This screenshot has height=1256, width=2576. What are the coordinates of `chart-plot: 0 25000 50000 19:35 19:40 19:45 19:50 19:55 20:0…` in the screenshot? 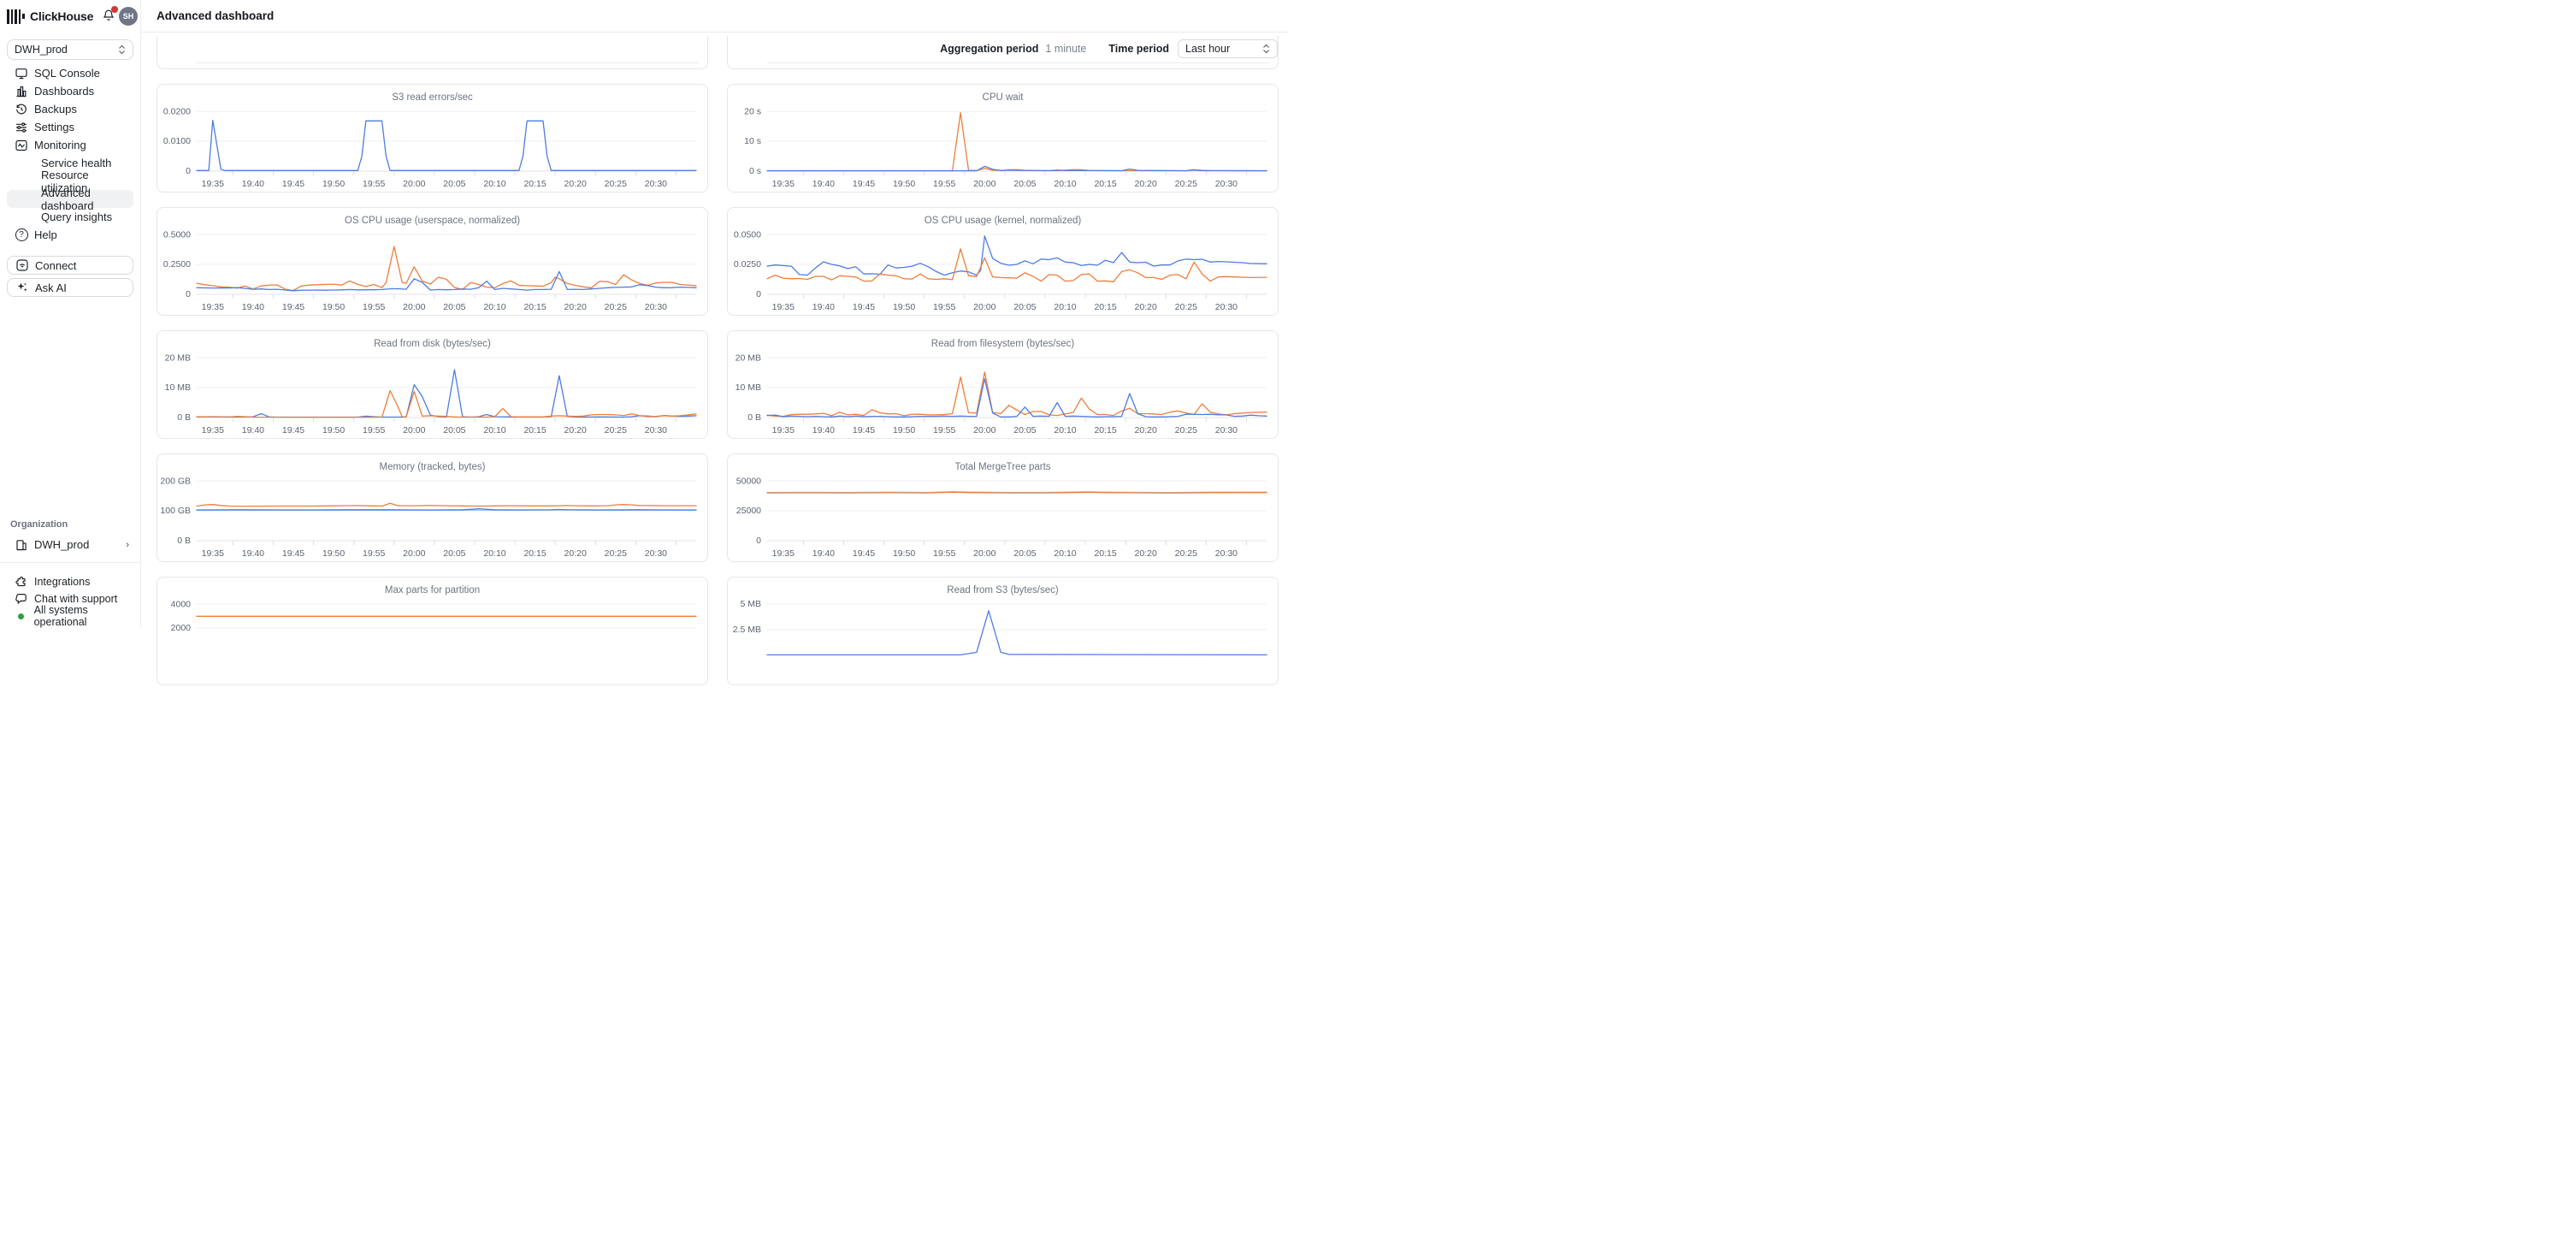 It's located at (1003, 518).